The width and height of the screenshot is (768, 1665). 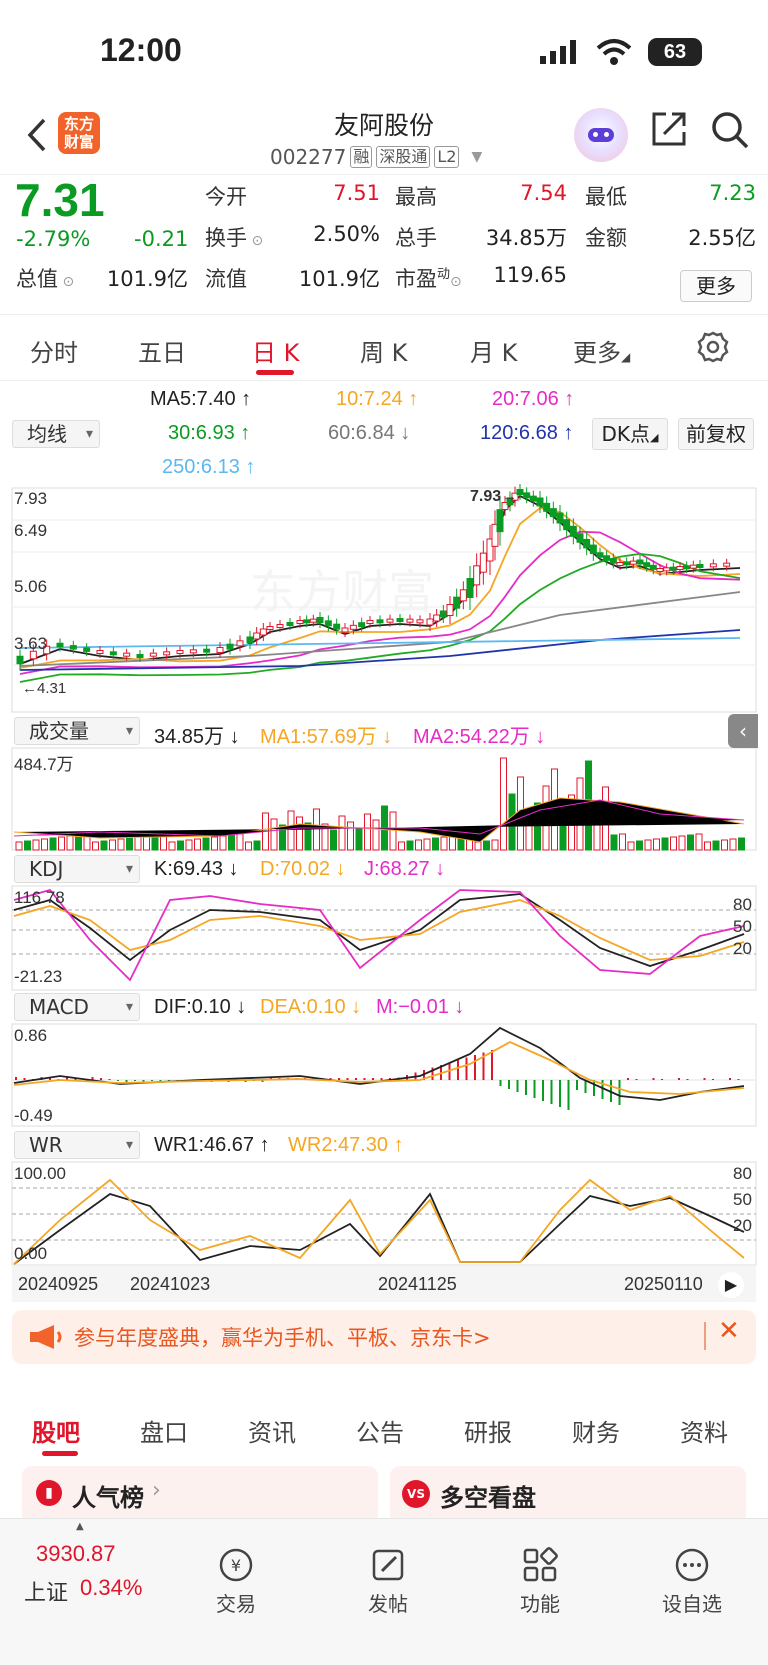 What do you see at coordinates (272, 1433) in the screenshot?
I see `tab-news: 资讯` at bounding box center [272, 1433].